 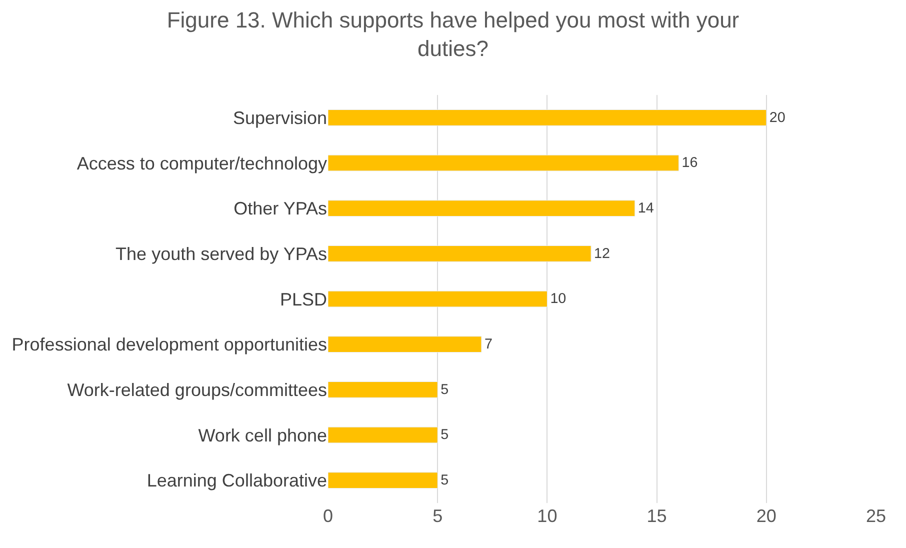 What do you see at coordinates (328, 516) in the screenshot?
I see `x-tick-label: 0` at bounding box center [328, 516].